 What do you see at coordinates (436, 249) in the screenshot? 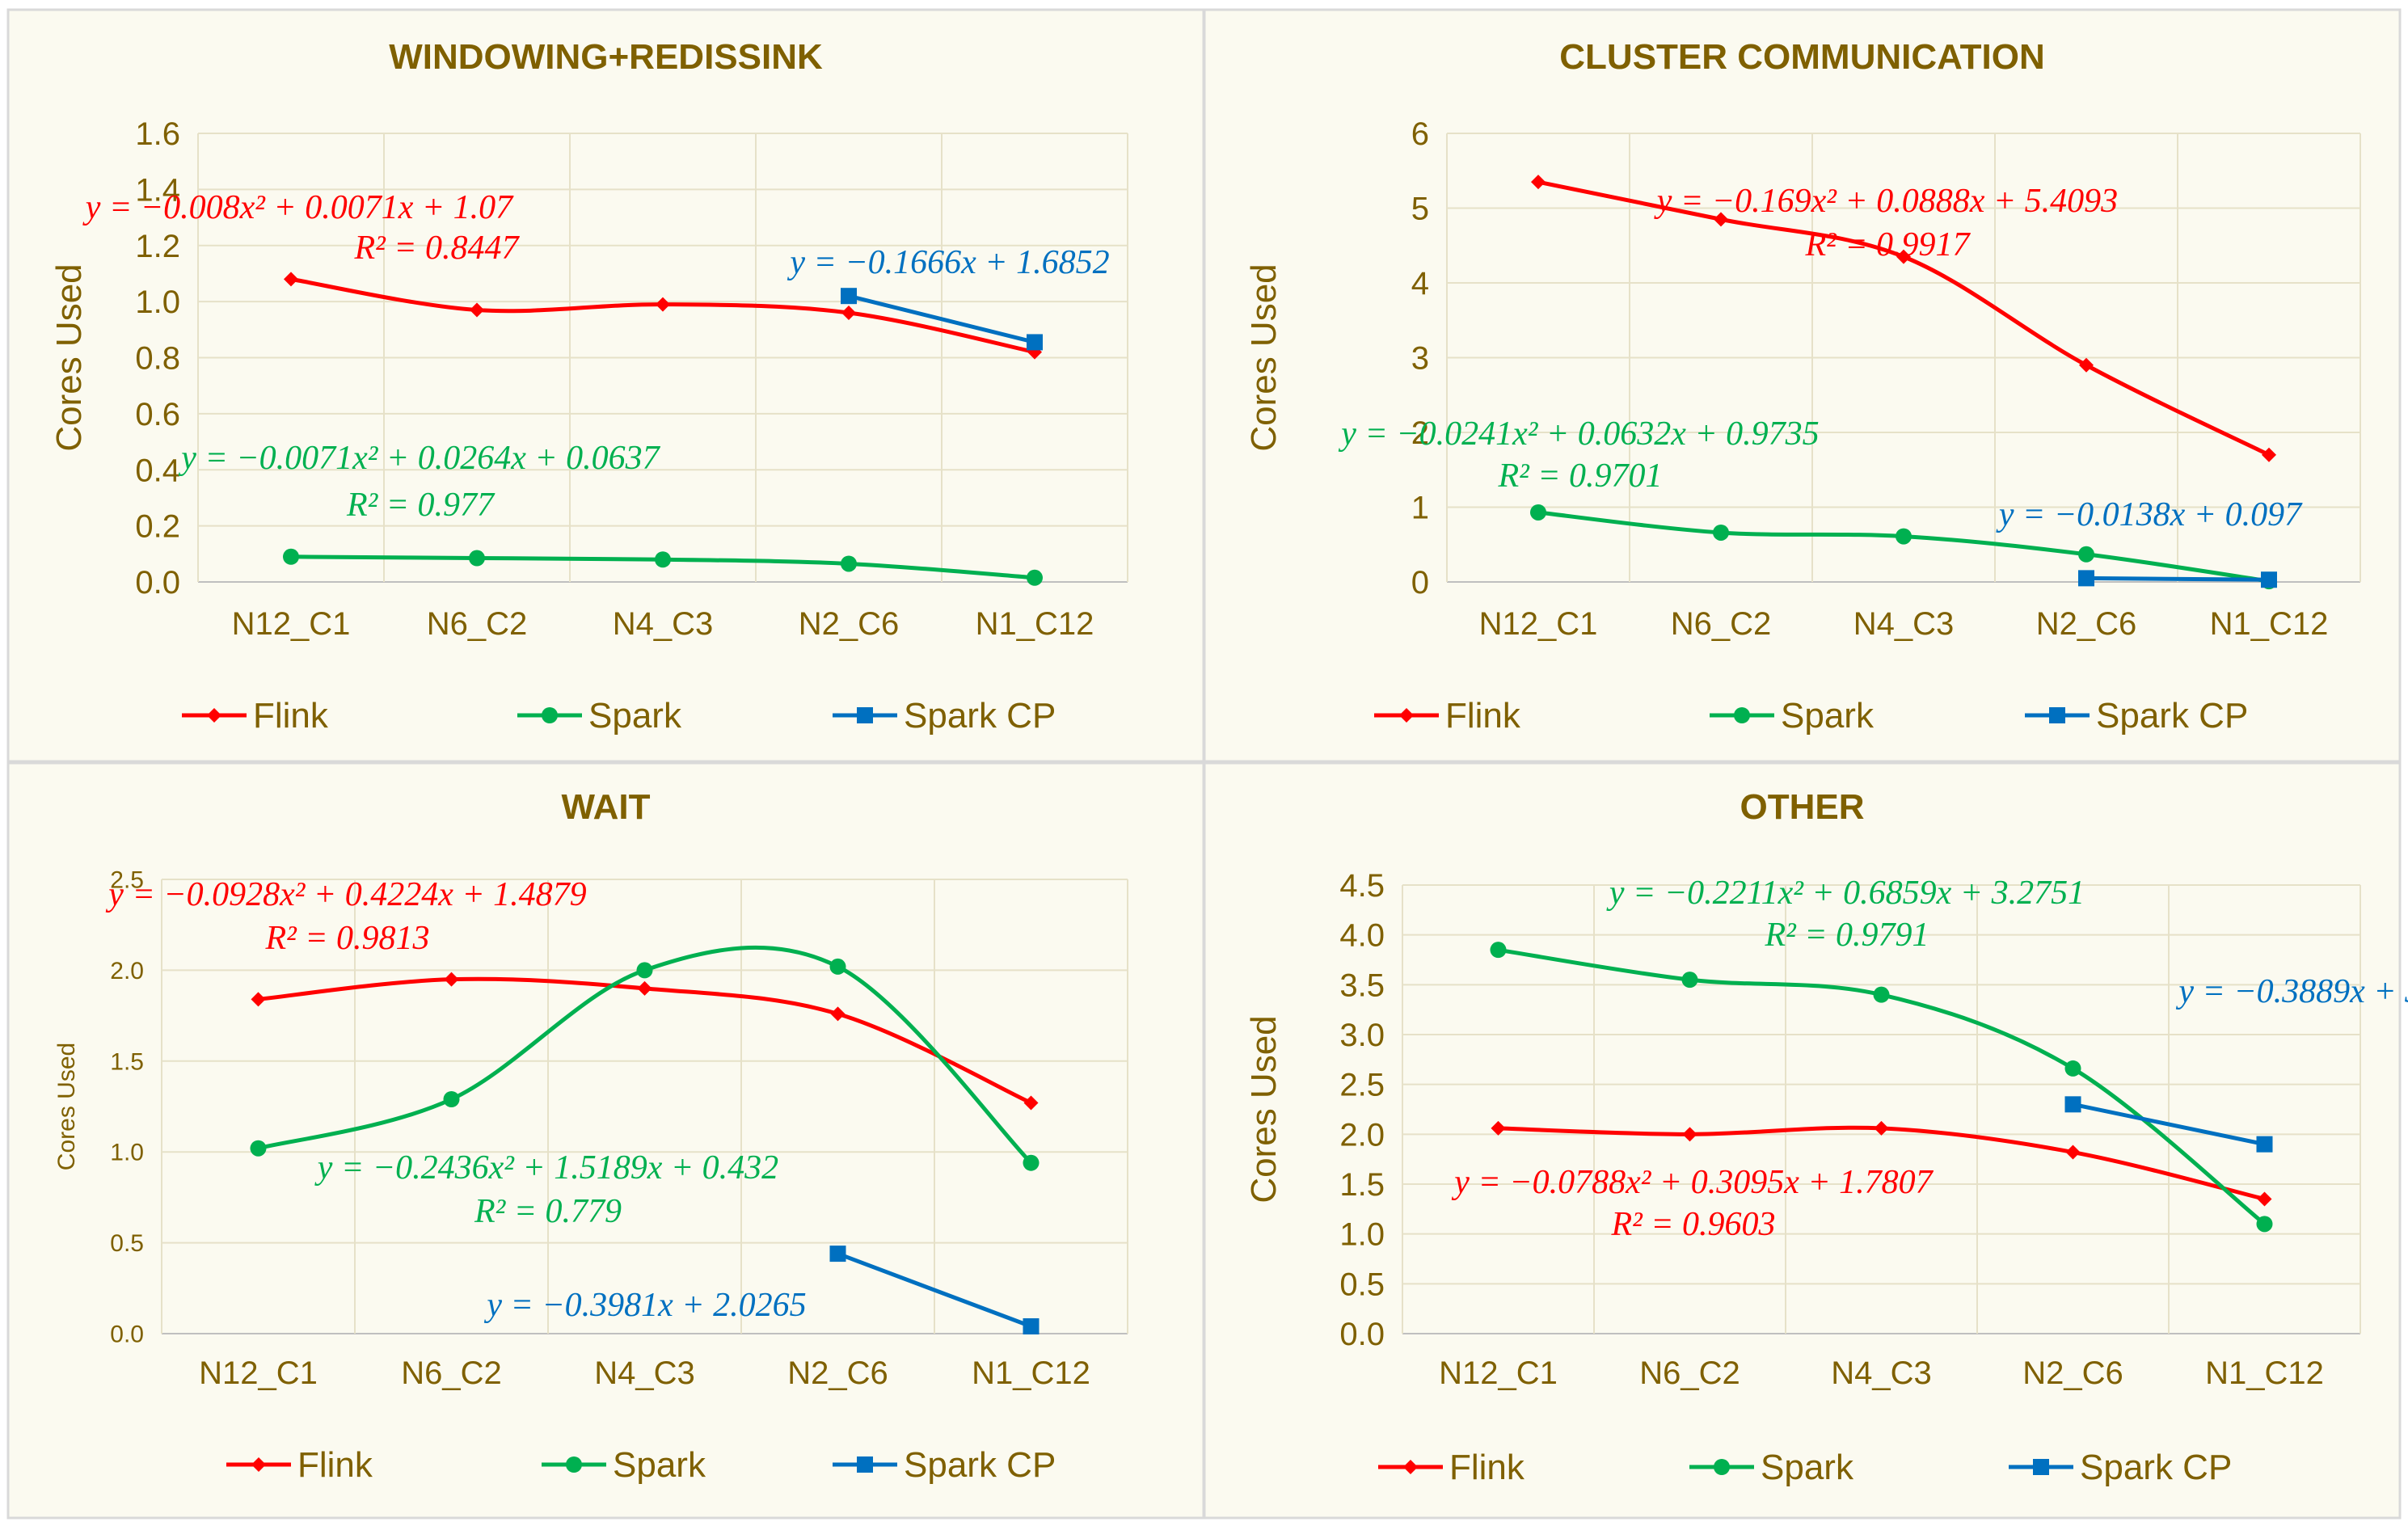
I see `flink-r-squared: R² = 0.8447` at bounding box center [436, 249].